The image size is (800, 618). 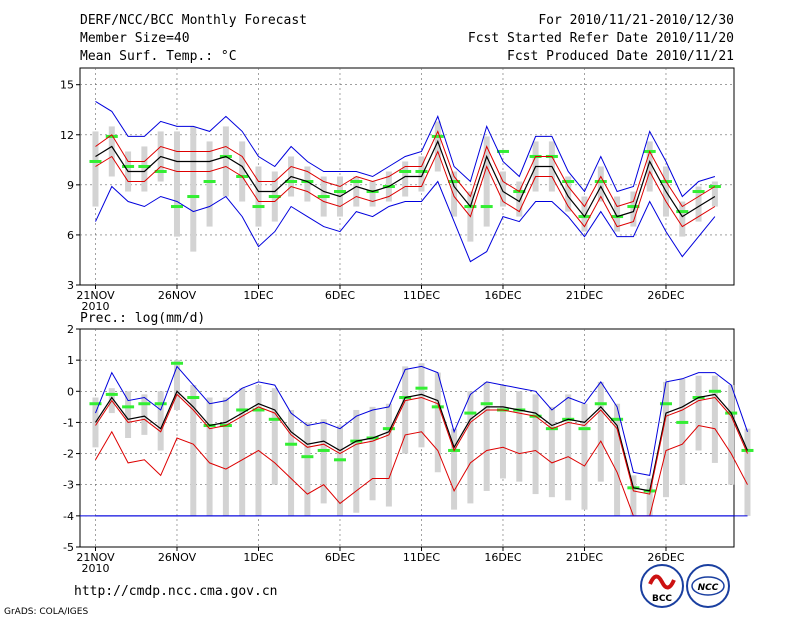 What do you see at coordinates (68, 547) in the screenshot?
I see `precip-y-tick-label: -5` at bounding box center [68, 547].